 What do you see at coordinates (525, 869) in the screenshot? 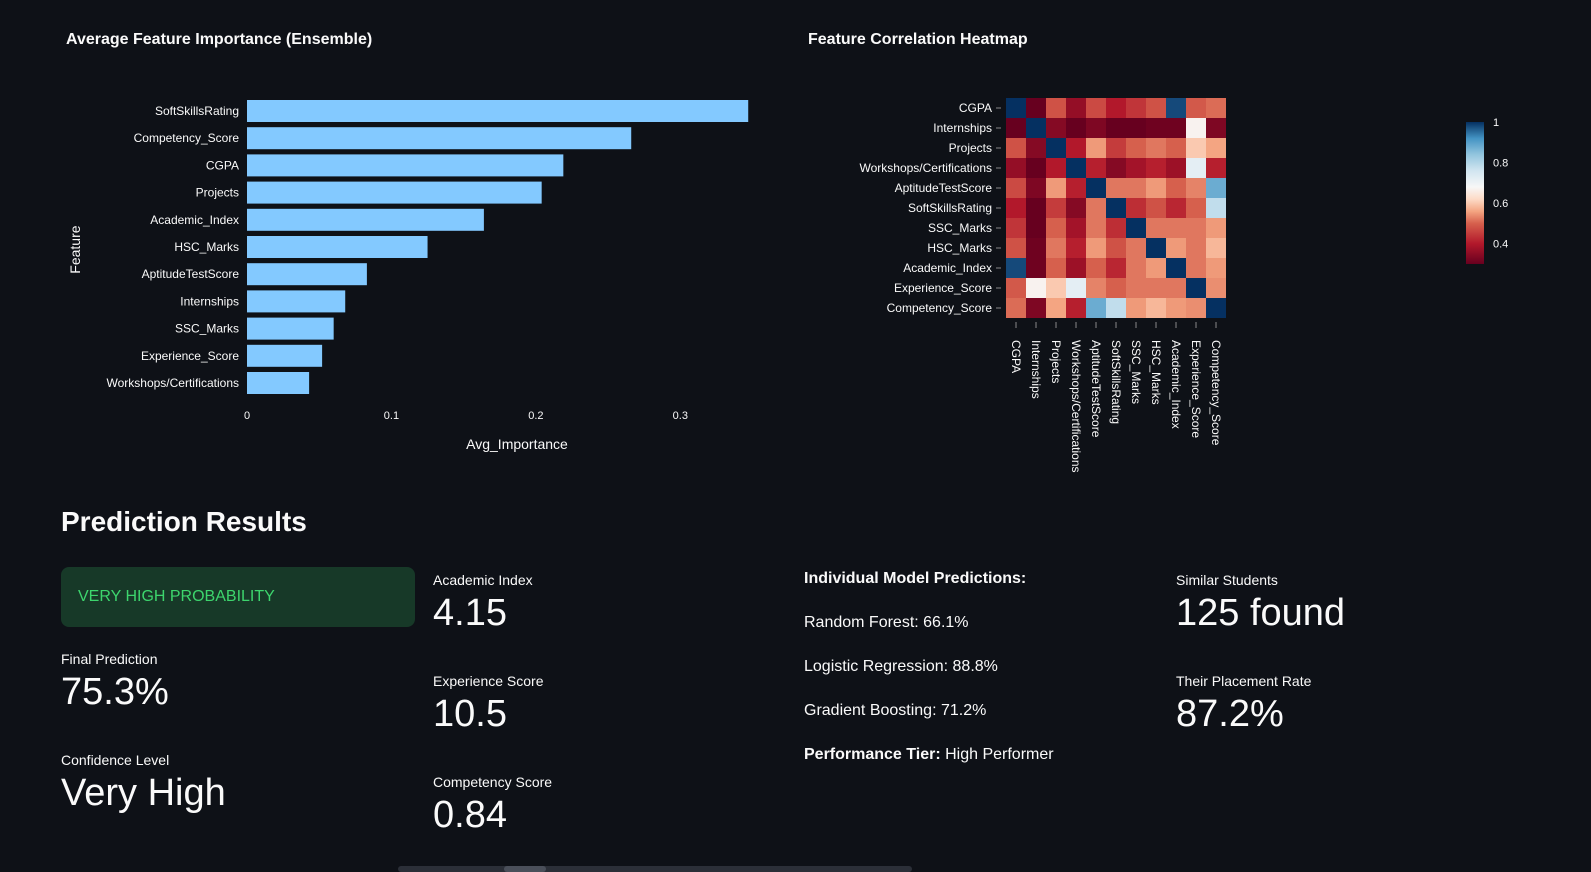
I see `scrollbar-thumb` at bounding box center [525, 869].